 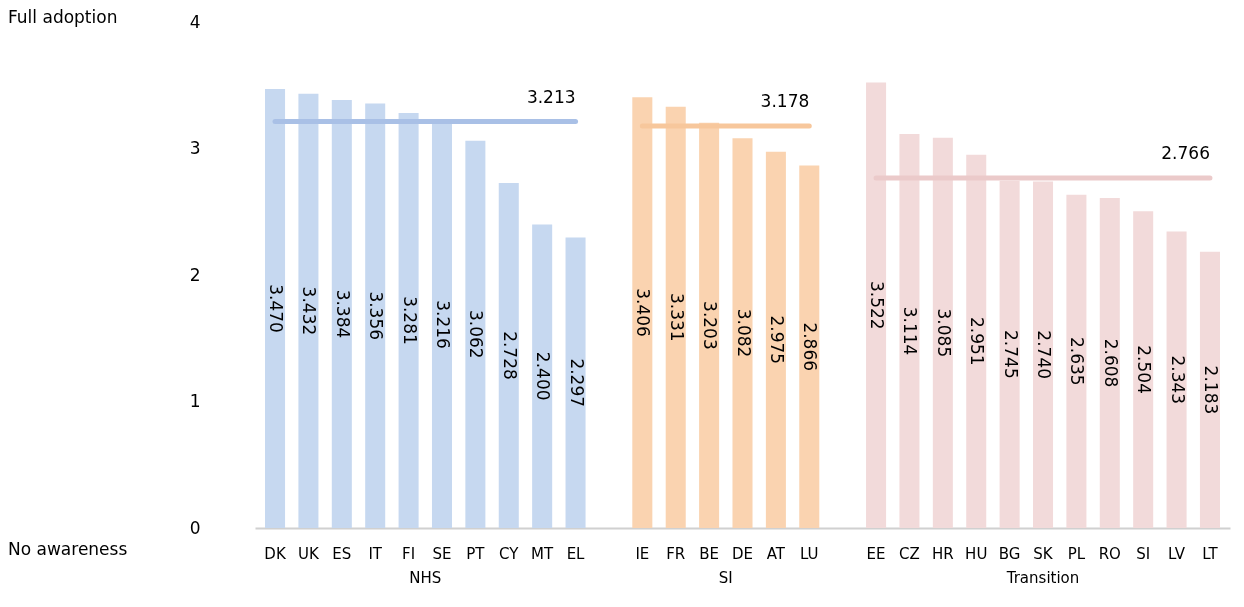 I want to click on data-label: 3.203, so click(x=710, y=325).